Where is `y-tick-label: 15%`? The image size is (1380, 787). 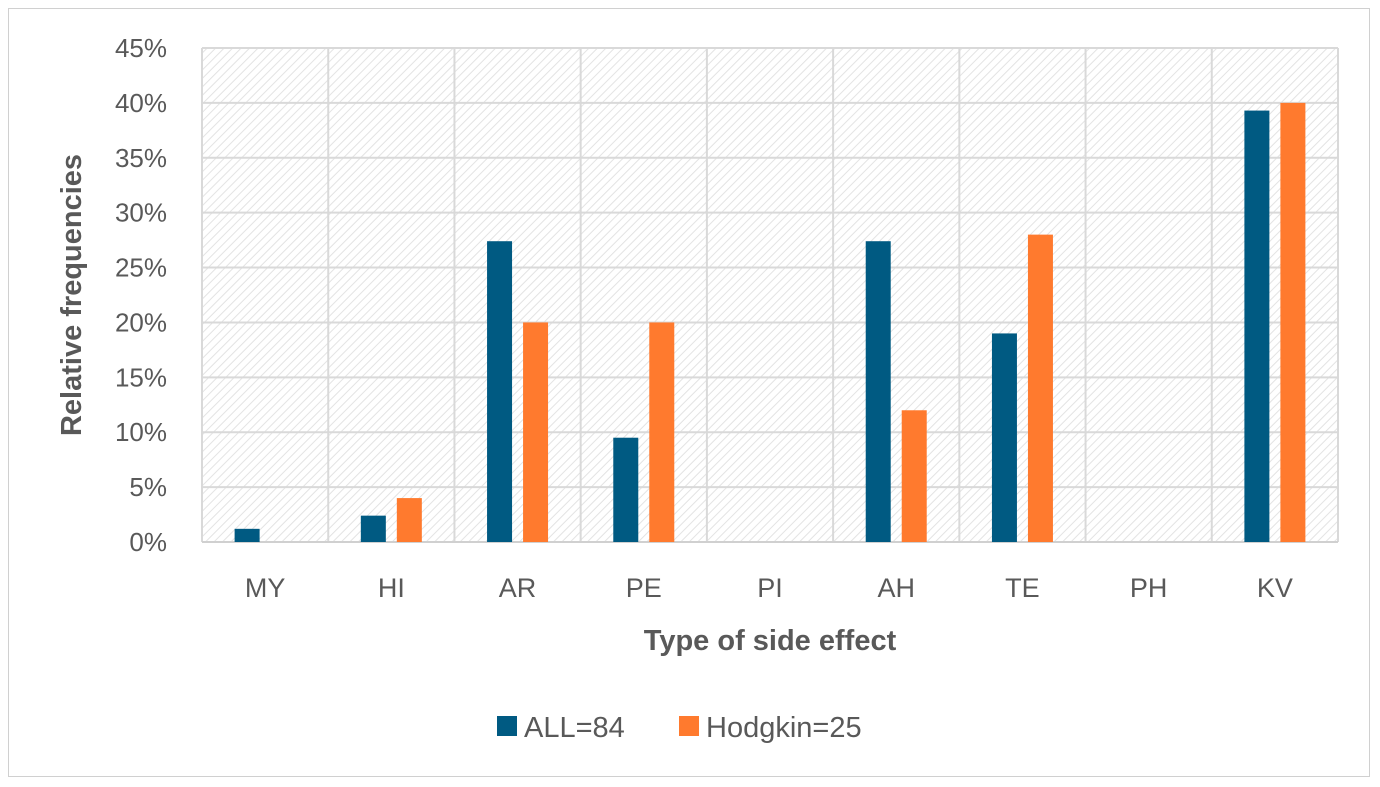 y-tick-label: 15% is located at coordinates (141, 377).